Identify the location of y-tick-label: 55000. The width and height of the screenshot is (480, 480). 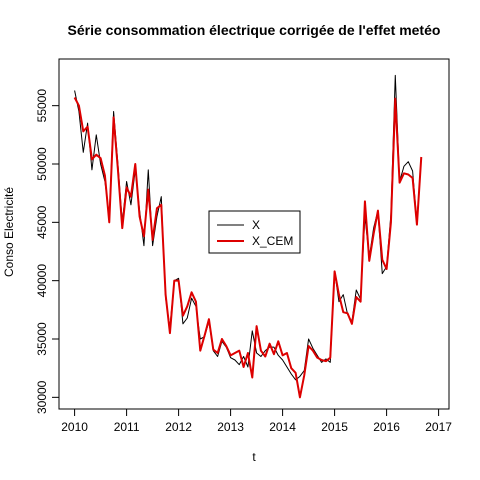
(42, 106).